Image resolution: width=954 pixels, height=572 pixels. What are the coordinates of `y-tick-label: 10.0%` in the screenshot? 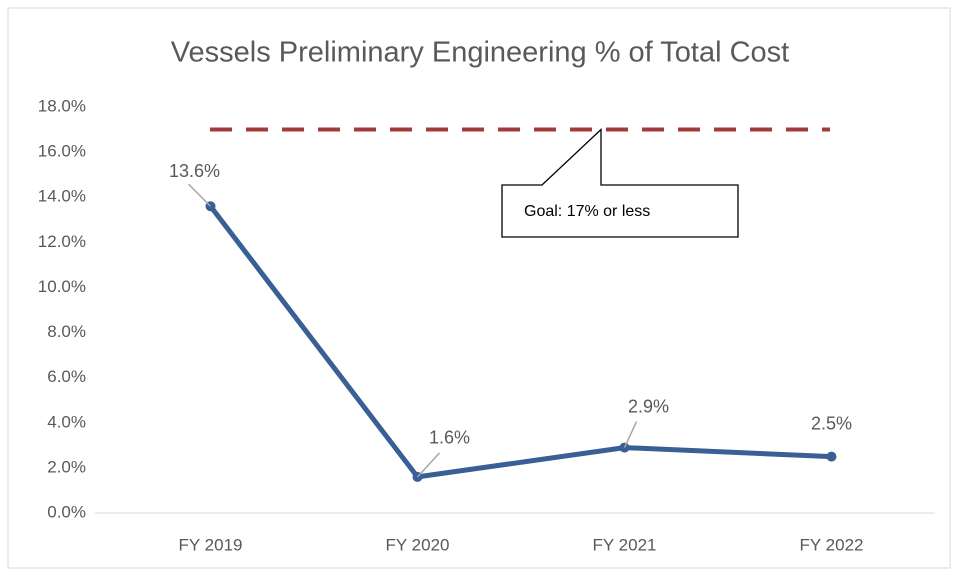 It's located at (62, 286).